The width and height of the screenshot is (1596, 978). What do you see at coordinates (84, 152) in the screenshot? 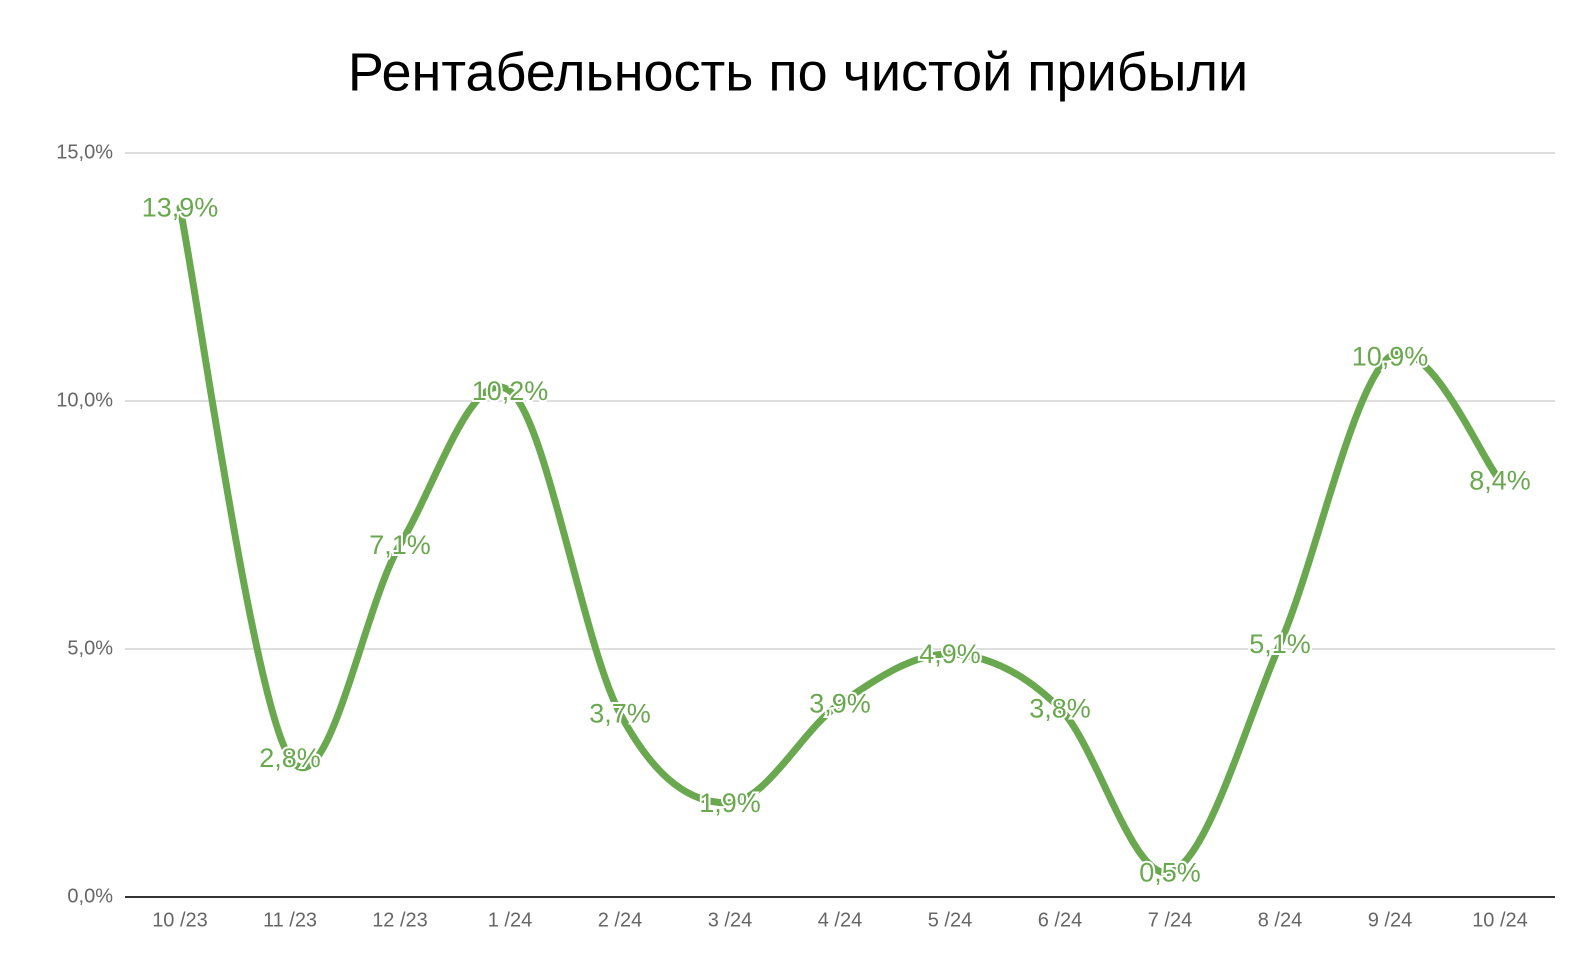
I see `y-tick-label: 15,0%` at bounding box center [84, 152].